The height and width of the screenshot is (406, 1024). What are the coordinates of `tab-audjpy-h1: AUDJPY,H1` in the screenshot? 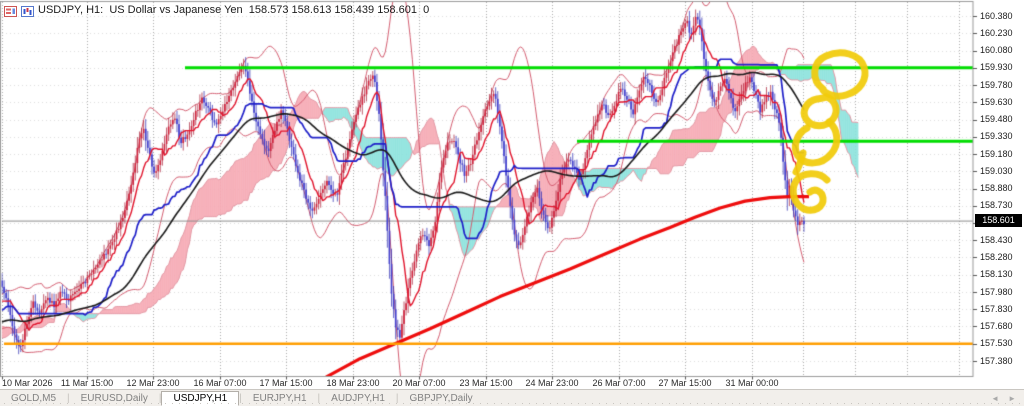 It's located at (358, 398).